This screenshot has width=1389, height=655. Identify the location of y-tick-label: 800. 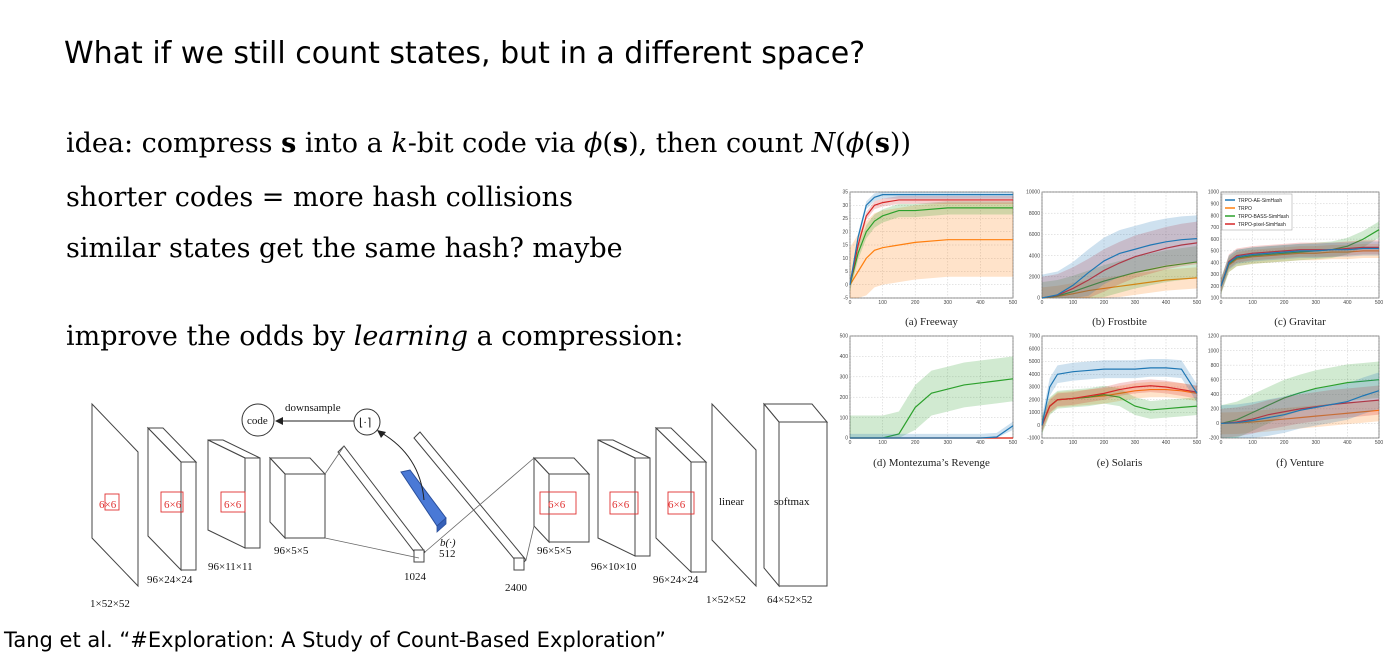
(1215, 216).